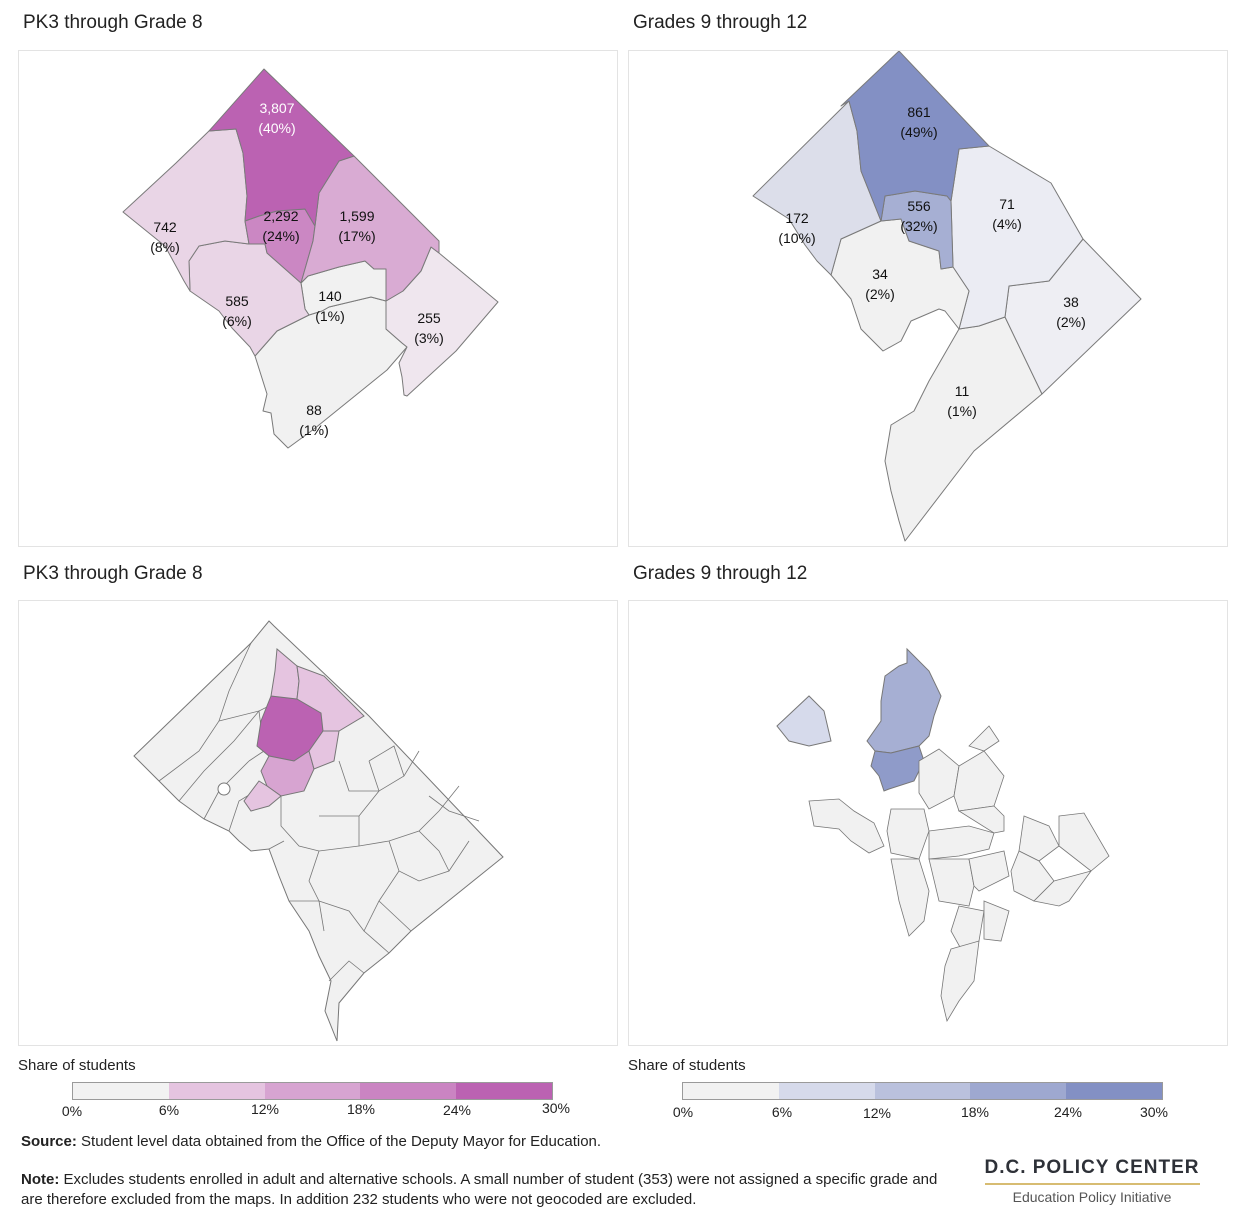 Image resolution: width=1246 pixels, height=1226 pixels. Describe the element at coordinates (113, 573) in the screenshot. I see `panel-title-pk8-clusters: PK3 through Grade 8` at that location.